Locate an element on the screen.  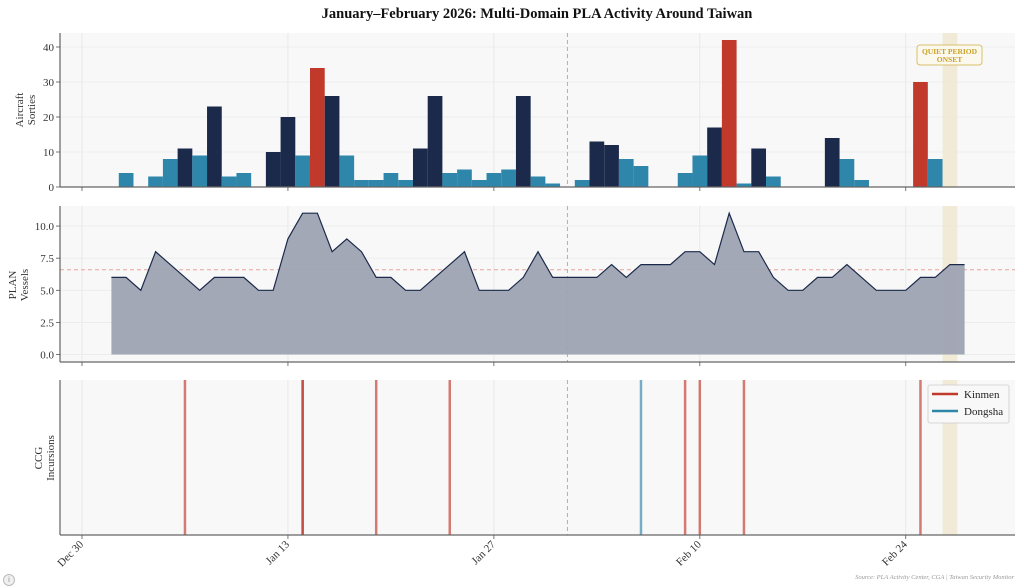
quiet-period-annotation: QUIET PERIOD ONSET is located at coordinates (949, 55).